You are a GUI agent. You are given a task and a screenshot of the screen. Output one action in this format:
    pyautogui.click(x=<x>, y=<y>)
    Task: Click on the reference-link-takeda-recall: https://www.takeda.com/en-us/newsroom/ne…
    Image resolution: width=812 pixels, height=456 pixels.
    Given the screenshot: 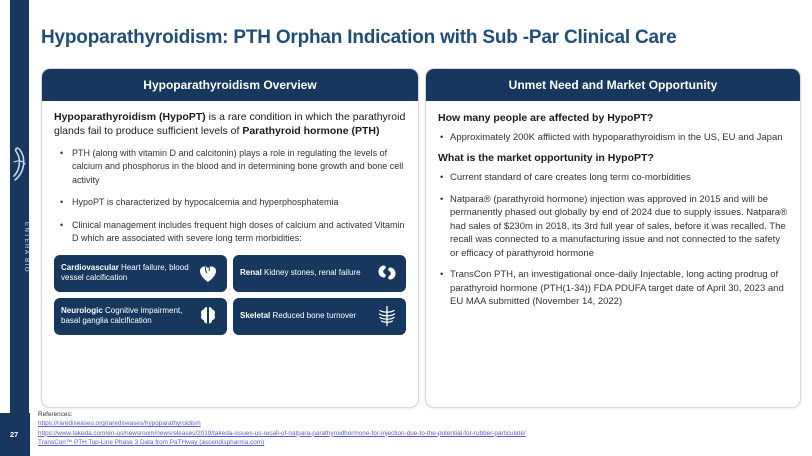 What is the action you would take?
    pyautogui.click(x=282, y=433)
    